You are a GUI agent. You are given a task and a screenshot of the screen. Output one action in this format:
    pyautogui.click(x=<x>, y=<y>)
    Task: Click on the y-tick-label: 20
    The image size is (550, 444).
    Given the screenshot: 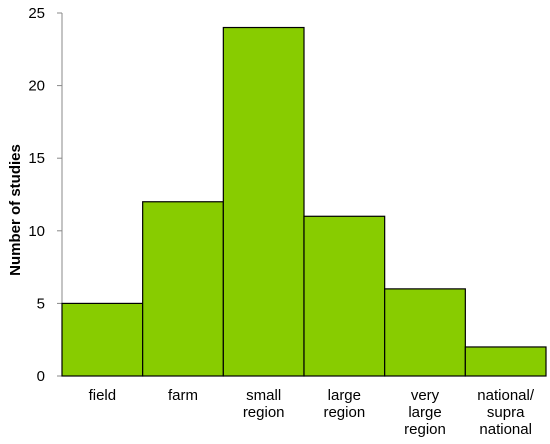 What is the action you would take?
    pyautogui.click(x=36, y=86)
    